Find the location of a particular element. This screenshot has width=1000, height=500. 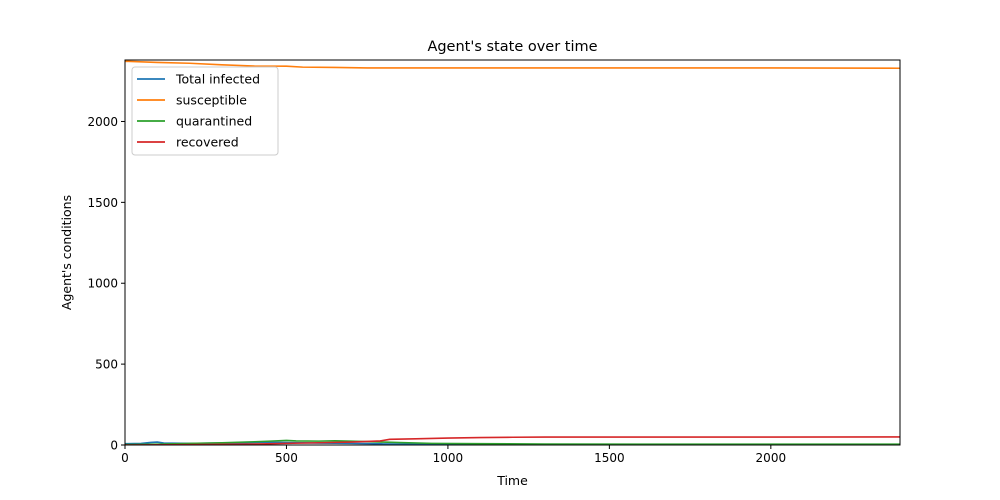

y-tick-label: 1500 is located at coordinates (102, 203).